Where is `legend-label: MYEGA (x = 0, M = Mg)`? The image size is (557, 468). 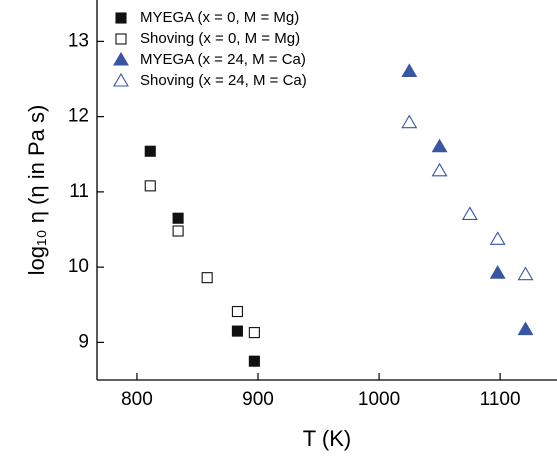 legend-label: MYEGA (x = 0, M = Mg) is located at coordinates (219, 17).